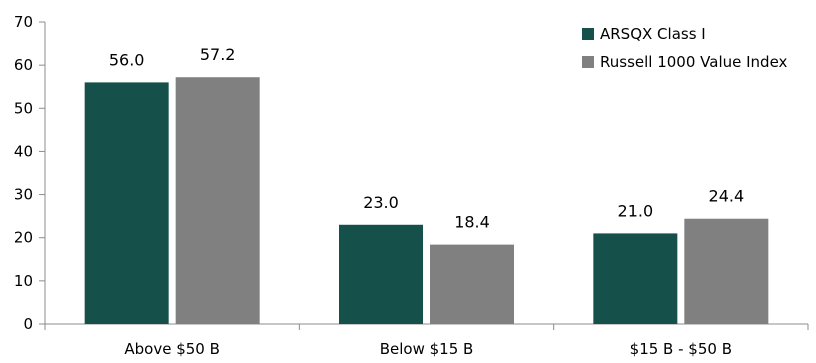 This screenshot has width=816, height=363. I want to click on legend-label-series-0: ARSQX Class I, so click(653, 34).